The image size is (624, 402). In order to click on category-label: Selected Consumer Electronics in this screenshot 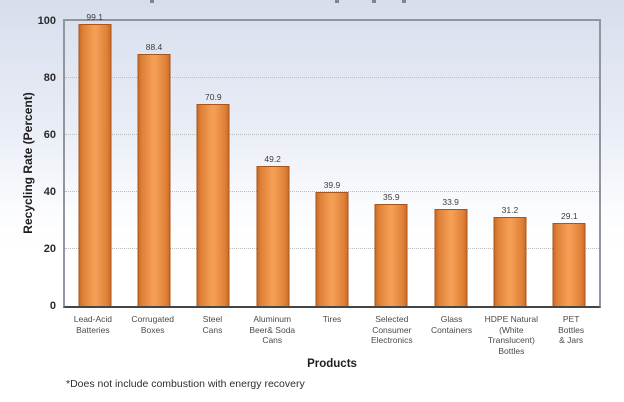, I will do `click(392, 330)`.